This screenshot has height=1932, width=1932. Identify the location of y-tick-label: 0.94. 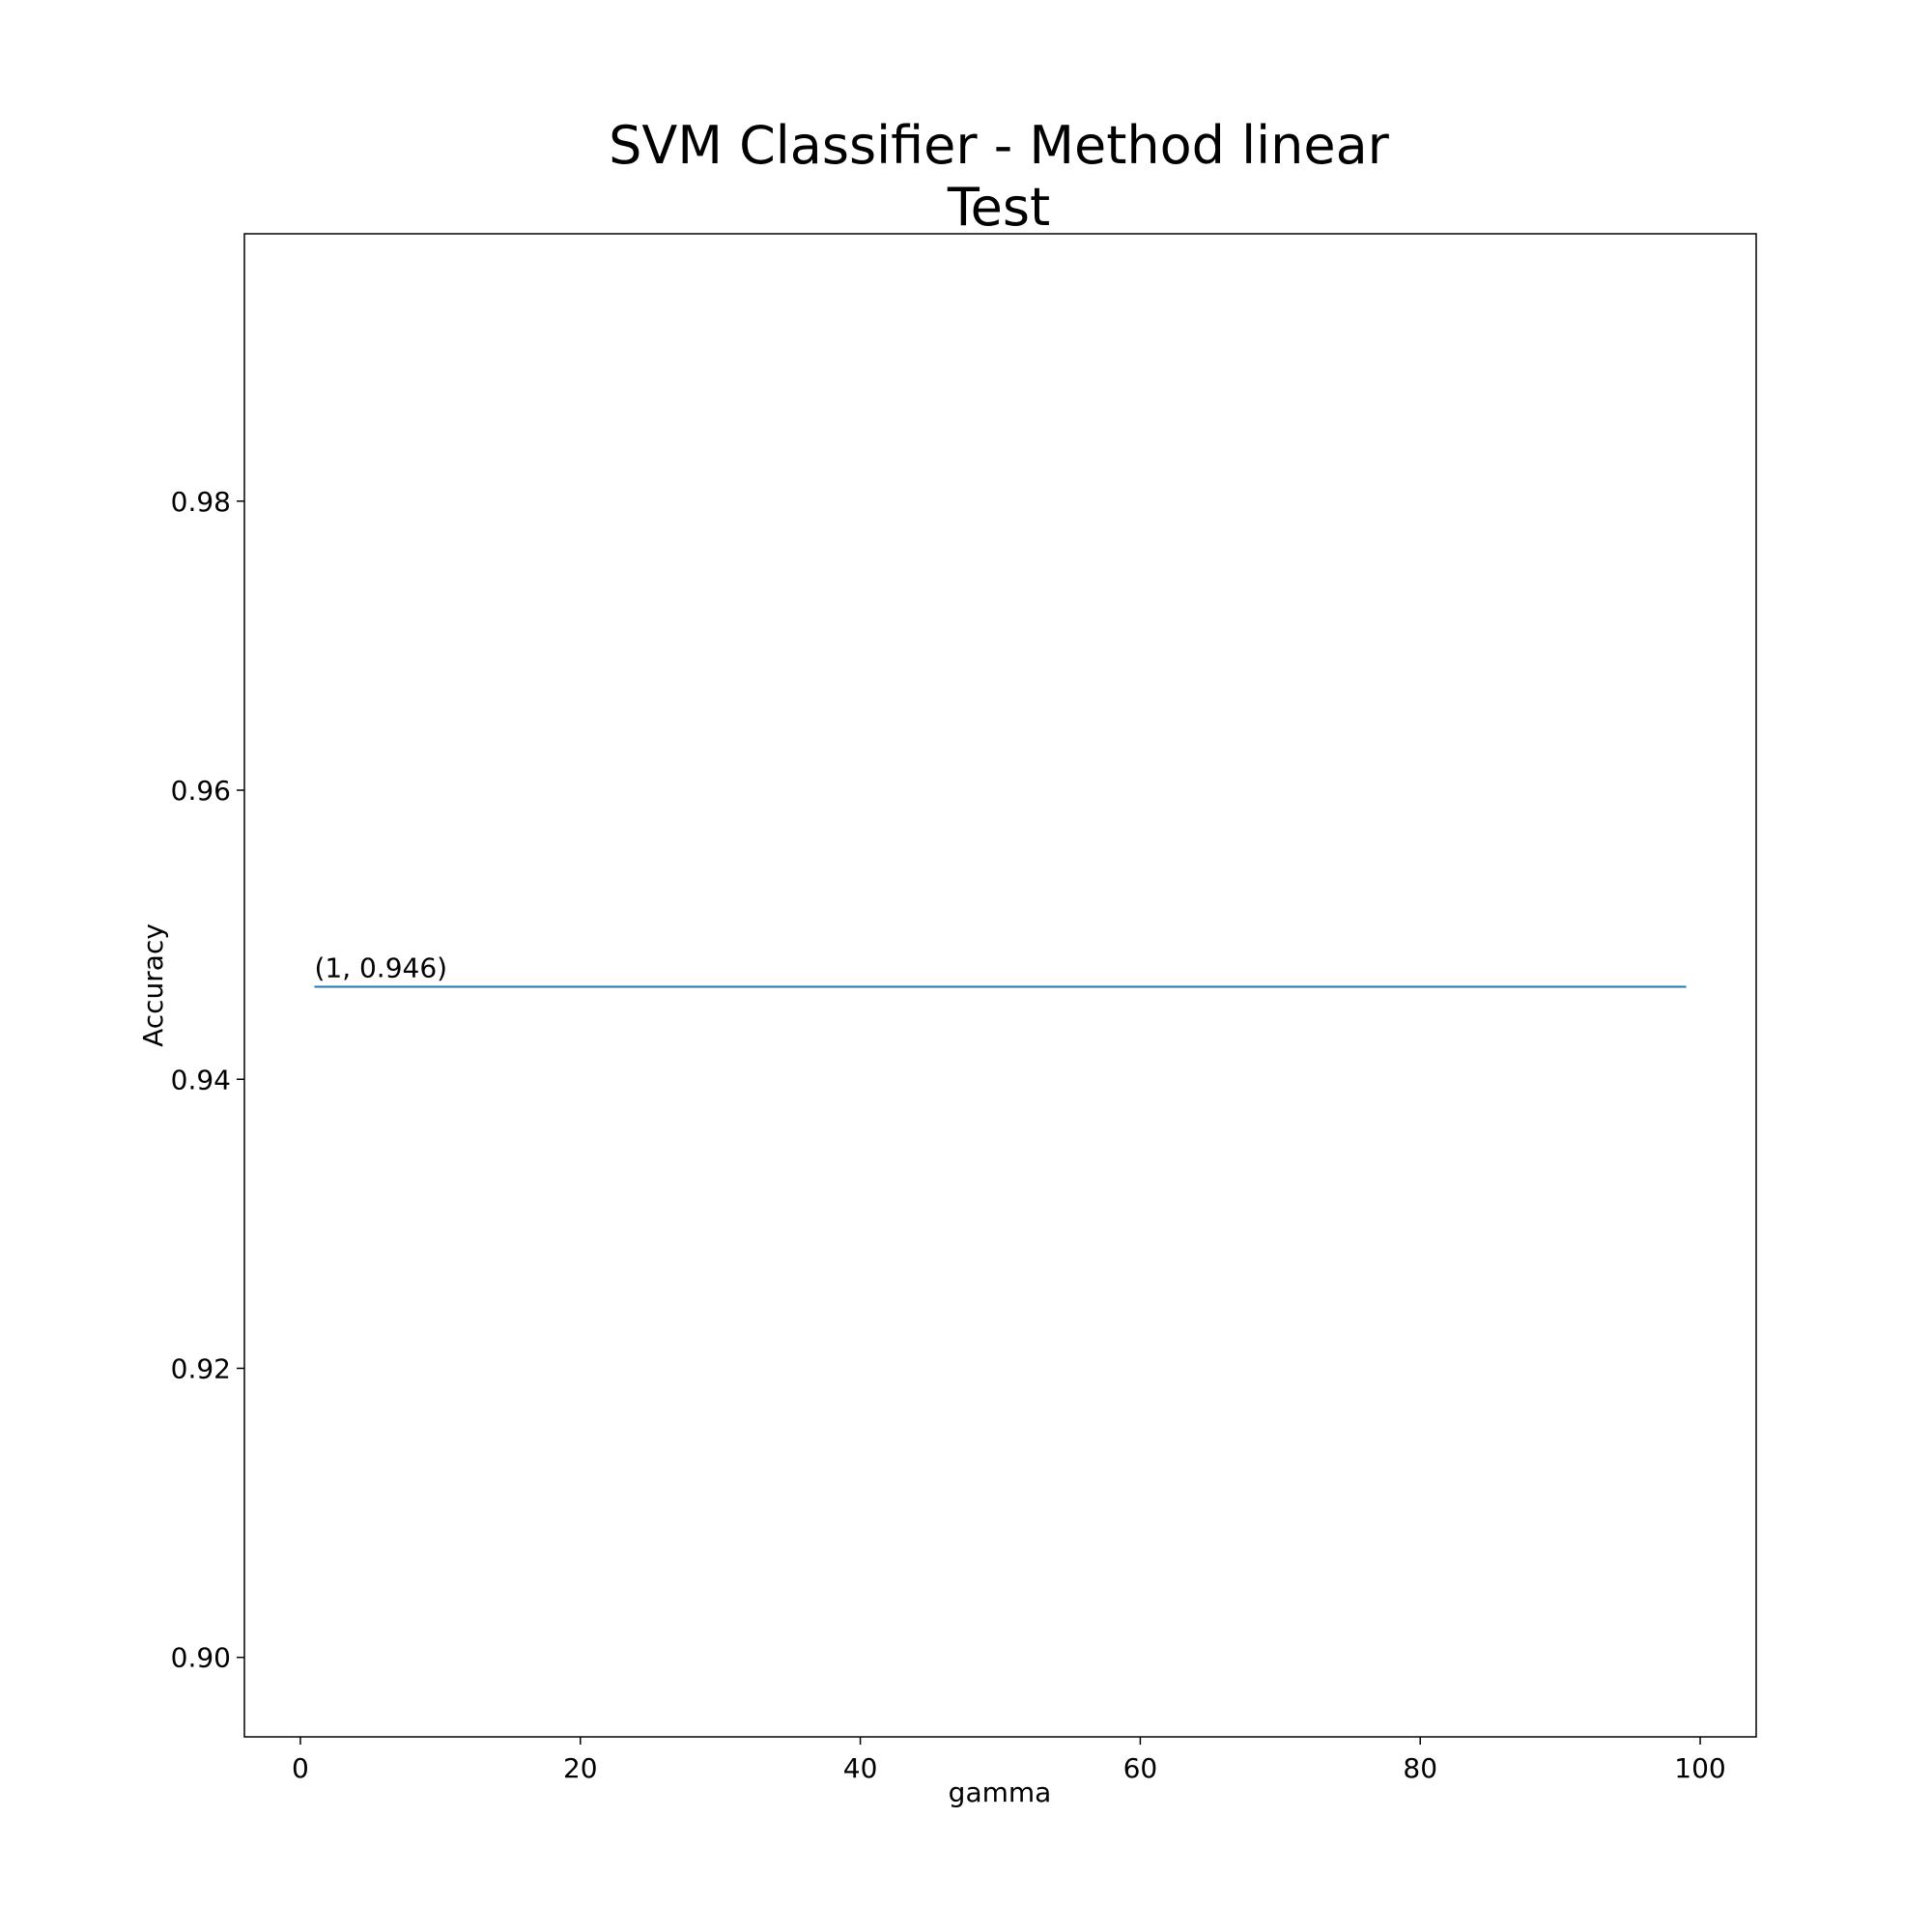
(201, 1079).